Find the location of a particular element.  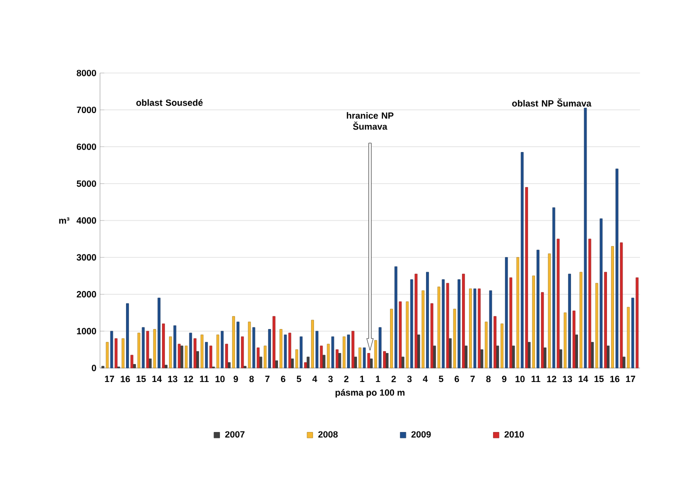

x-axis-title: pásma po 100 m is located at coordinates (370, 393).